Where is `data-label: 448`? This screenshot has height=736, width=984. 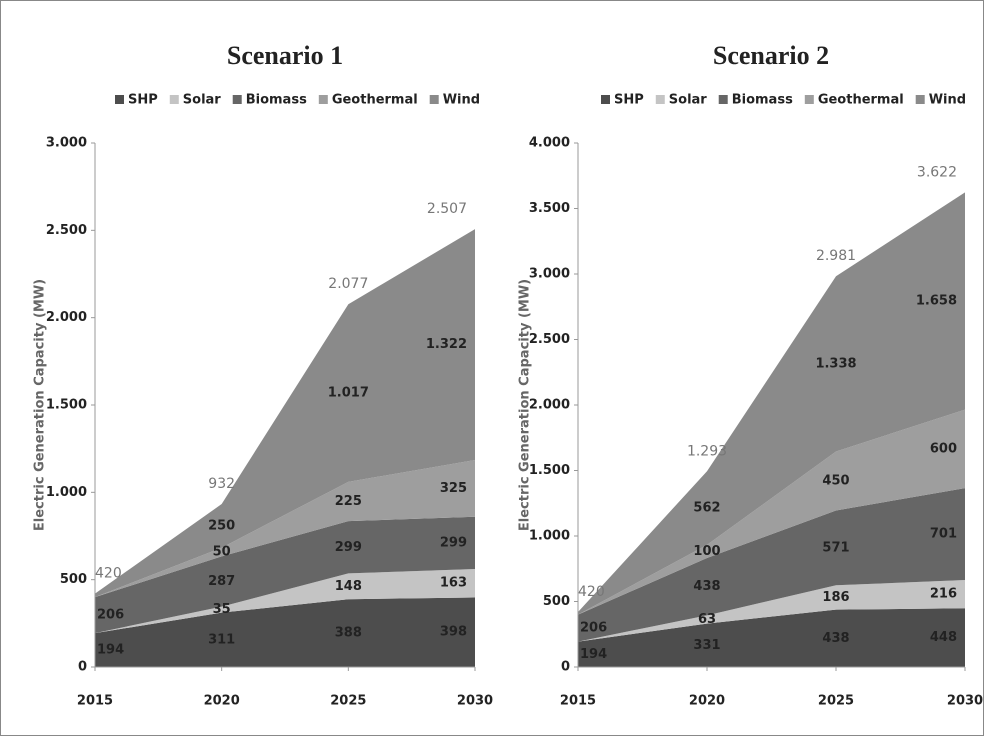
data-label: 448 is located at coordinates (943, 637).